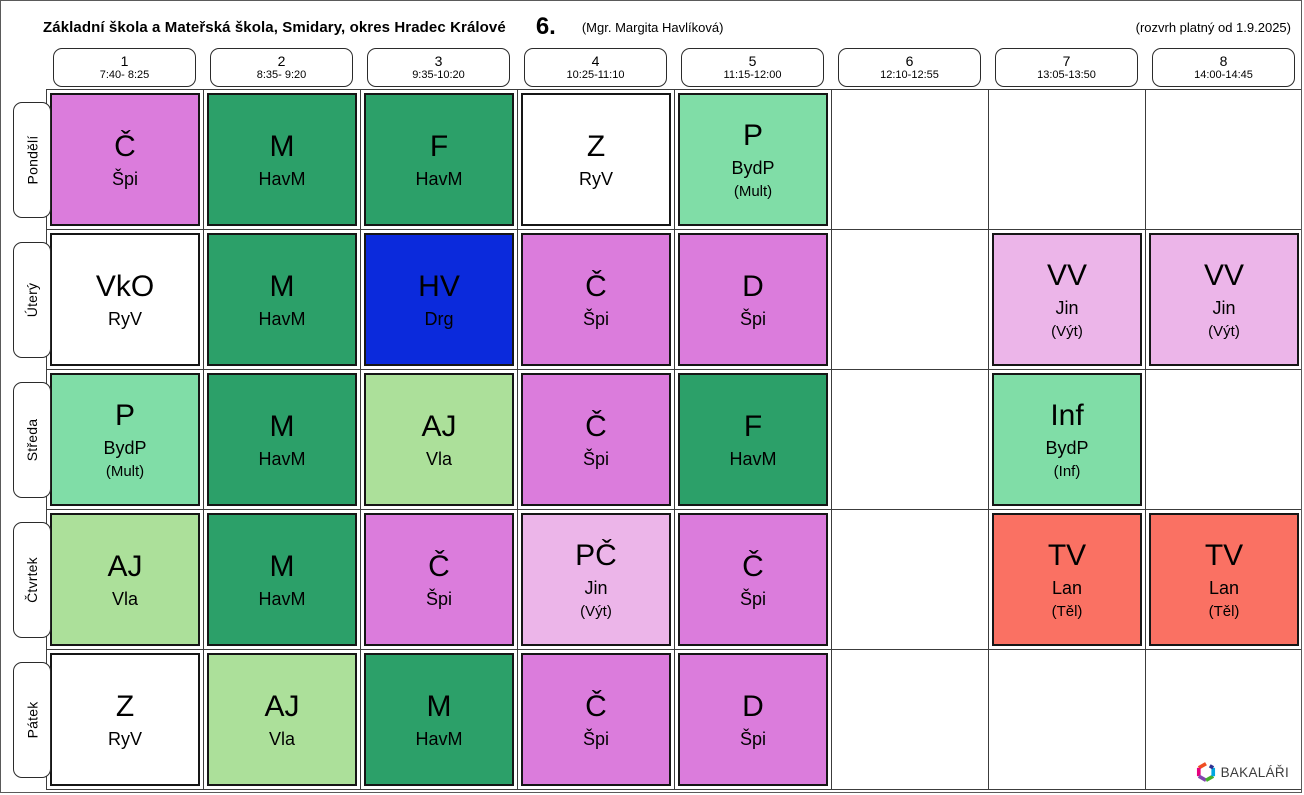  I want to click on validity-note: (rozvrh platný od 1.9.2025), so click(1213, 27).